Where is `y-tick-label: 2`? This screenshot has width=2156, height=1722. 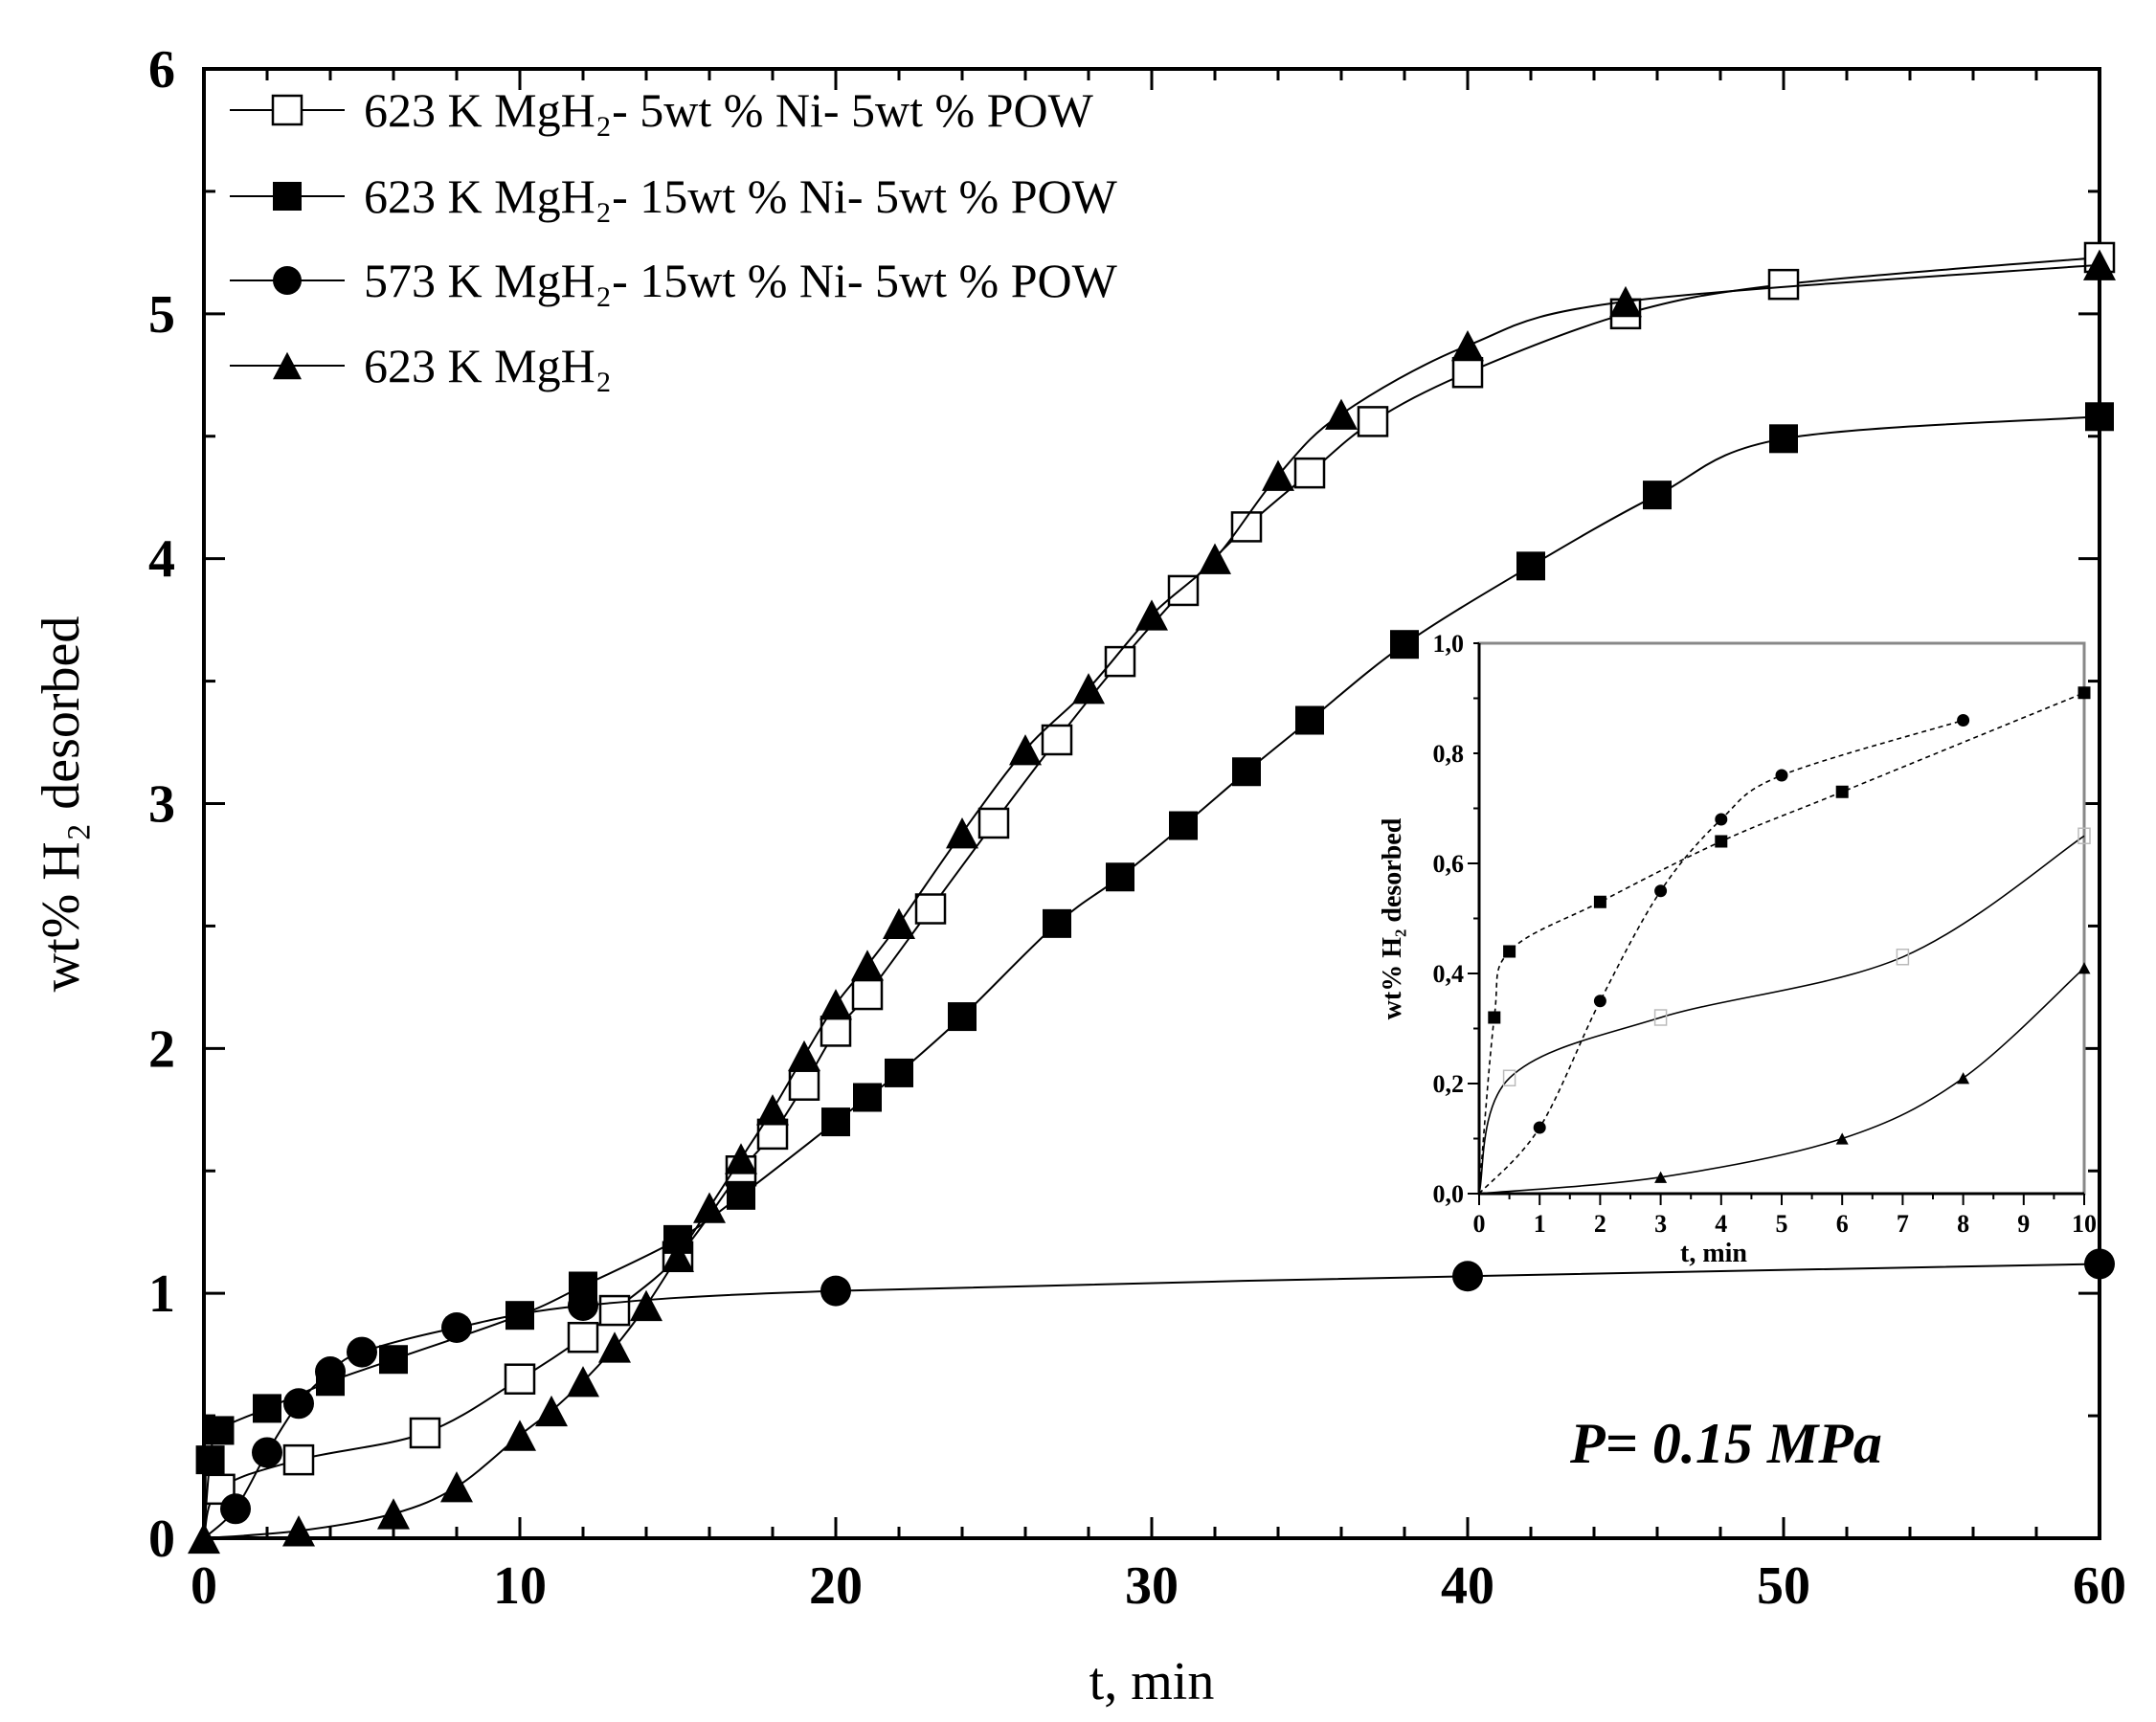 y-tick-label: 2 is located at coordinates (162, 1049).